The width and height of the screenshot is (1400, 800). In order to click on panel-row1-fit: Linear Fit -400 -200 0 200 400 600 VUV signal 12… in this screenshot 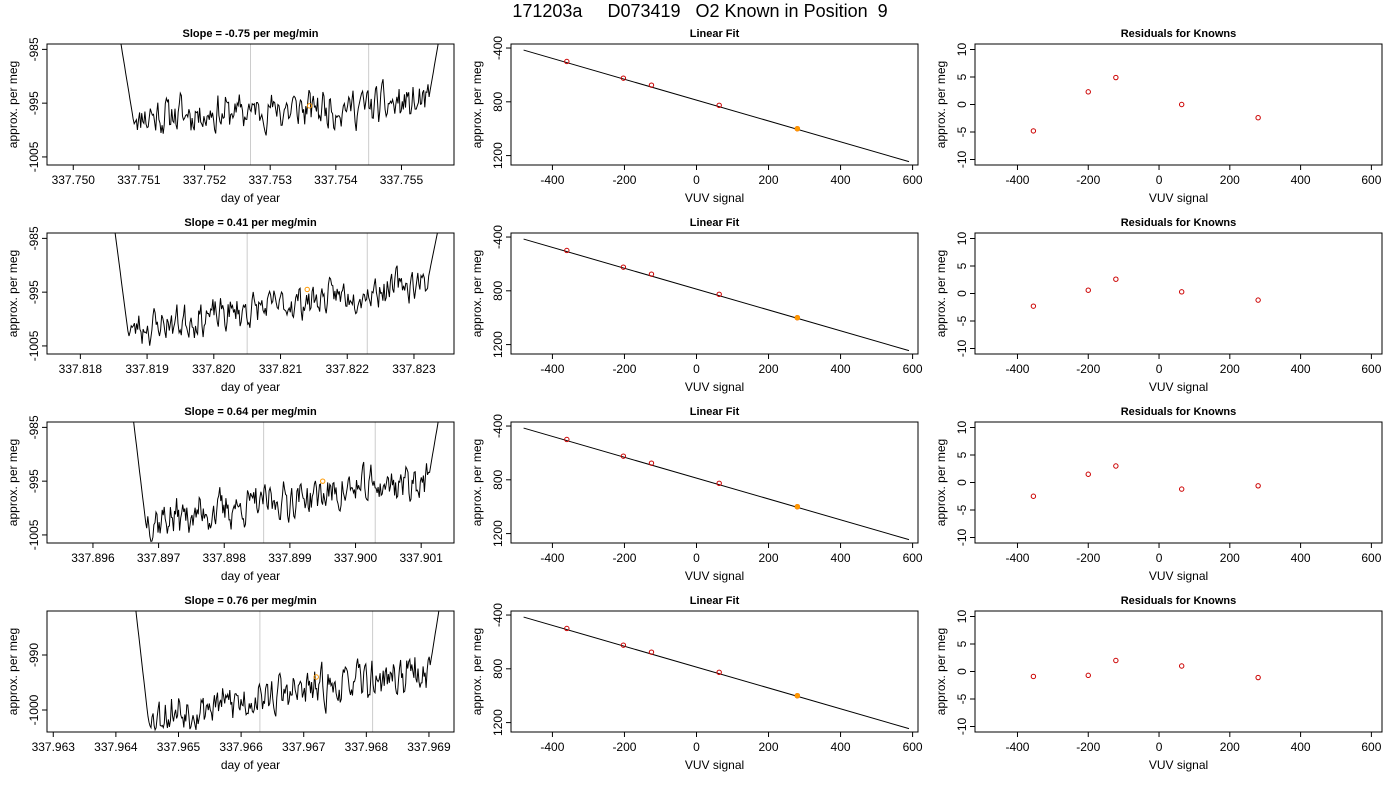, I will do `click(696, 116)`.